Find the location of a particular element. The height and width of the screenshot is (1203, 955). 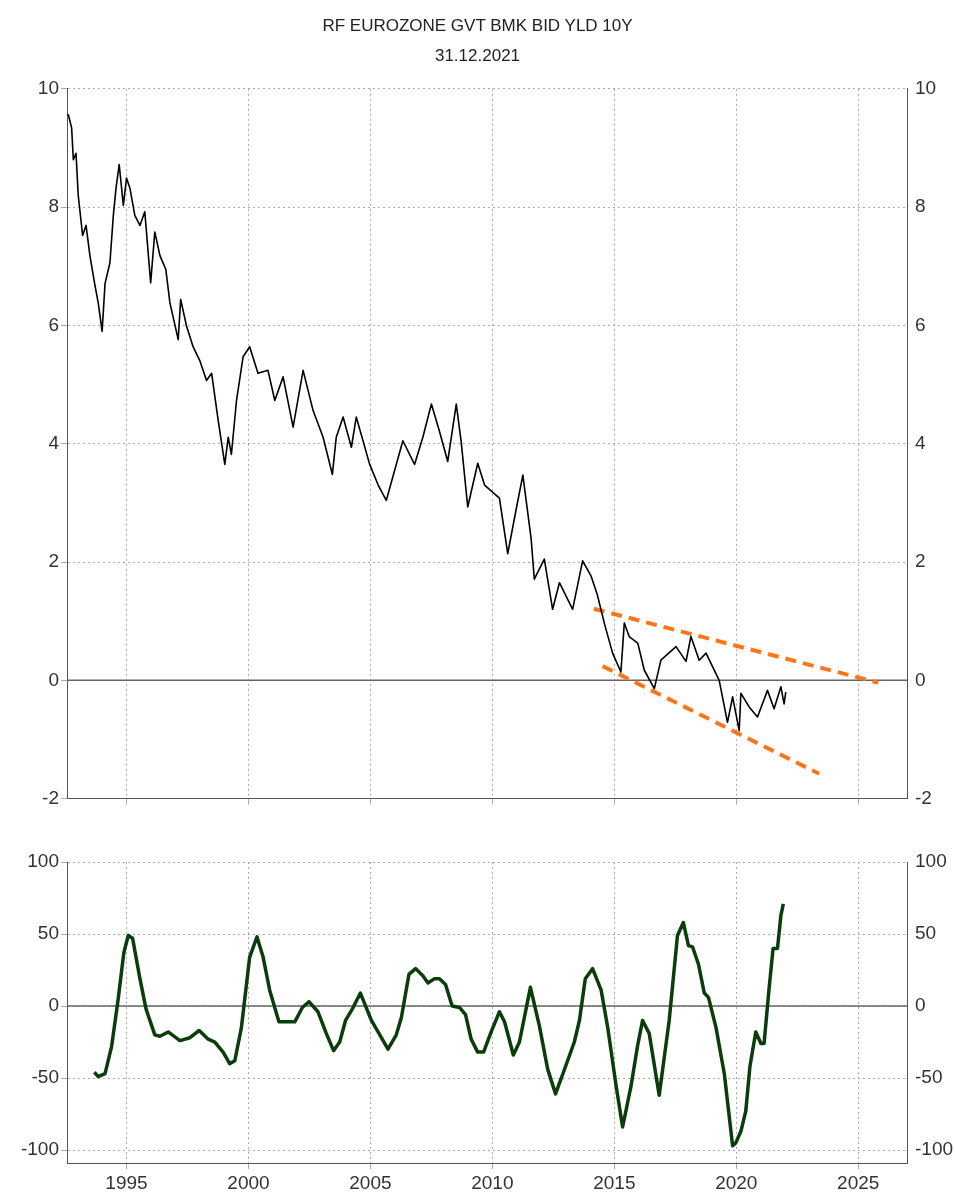

y2-tick-label: -50 is located at coordinates (929, 1077).